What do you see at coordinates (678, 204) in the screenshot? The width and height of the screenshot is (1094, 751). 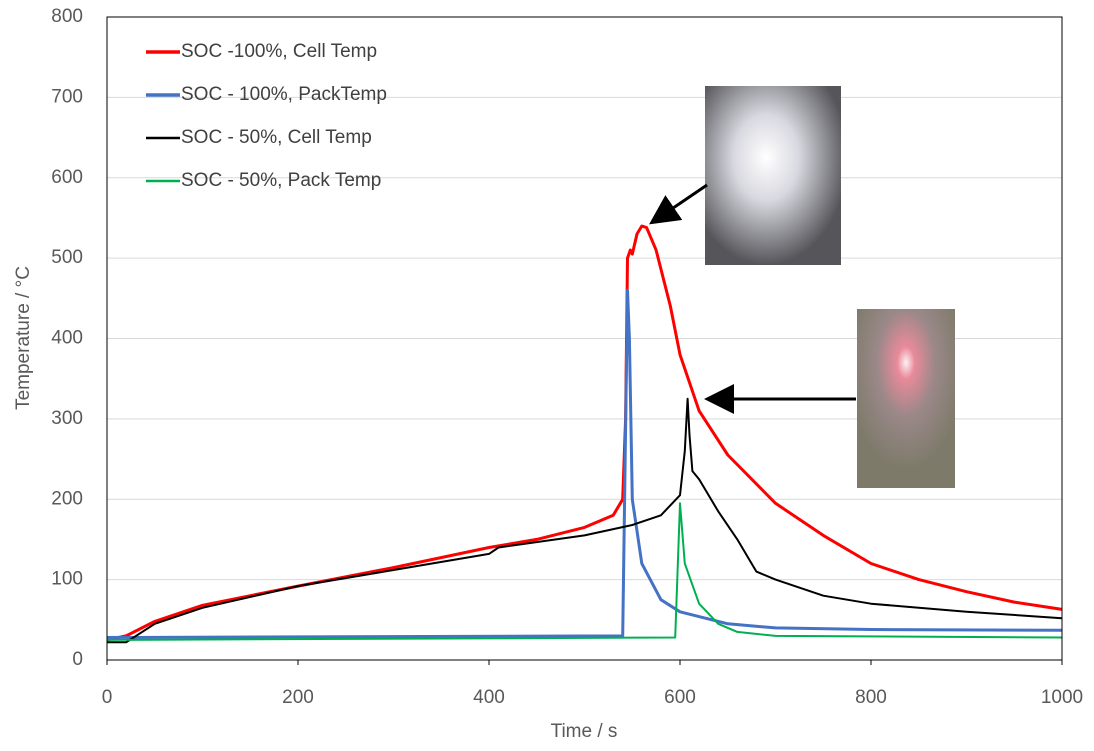 I see `arrow` at bounding box center [678, 204].